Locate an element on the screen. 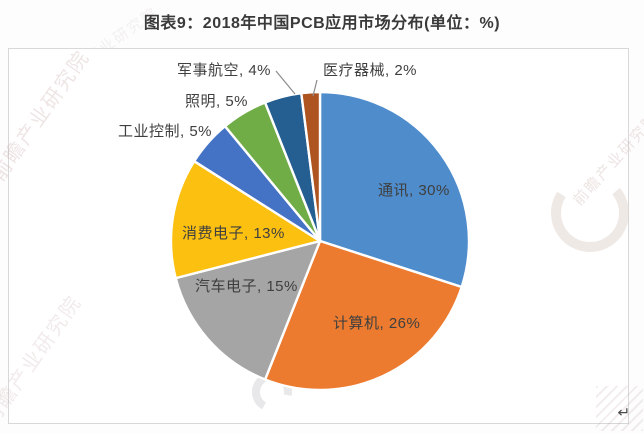 Image resolution: width=644 pixels, height=433 pixels. pie-slice-消费电子 is located at coordinates (245, 220).